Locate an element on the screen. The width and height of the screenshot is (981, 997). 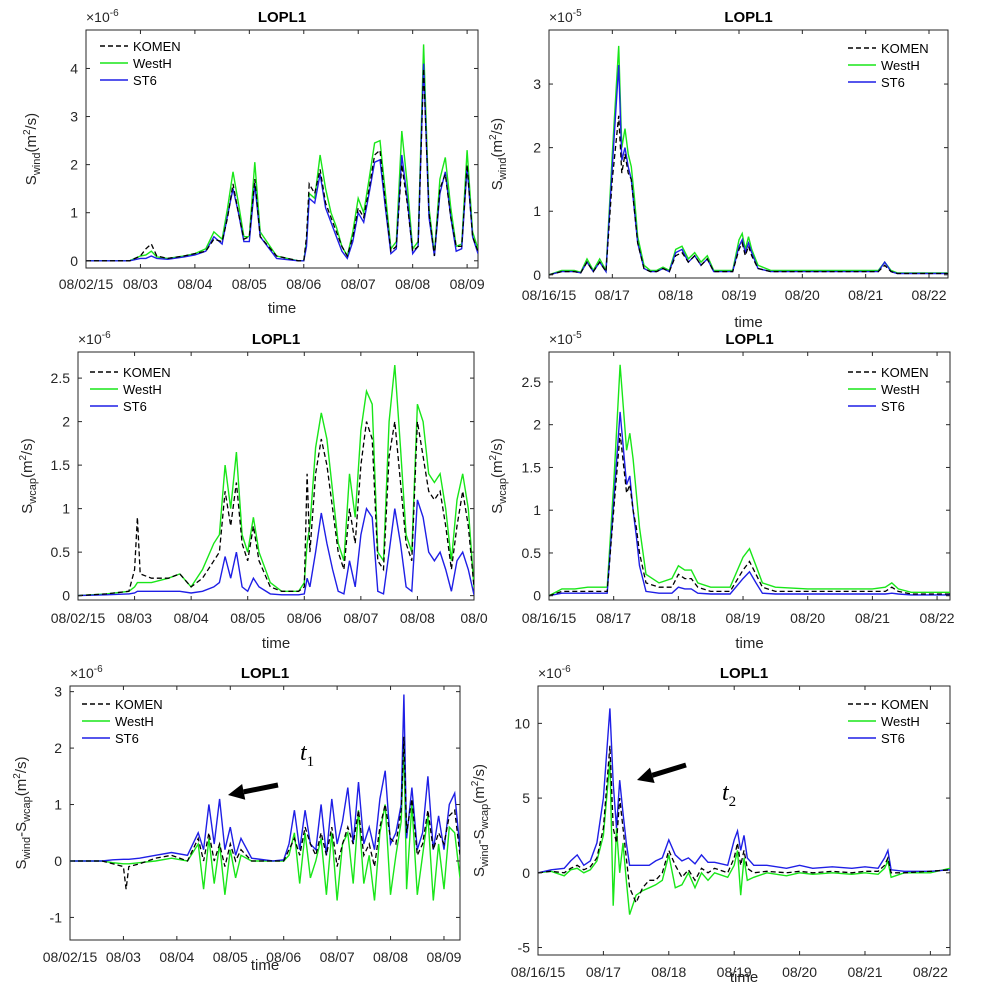
y-axis-label: Swind-Swcap(m2/s) is located at coordinates (480, 820).